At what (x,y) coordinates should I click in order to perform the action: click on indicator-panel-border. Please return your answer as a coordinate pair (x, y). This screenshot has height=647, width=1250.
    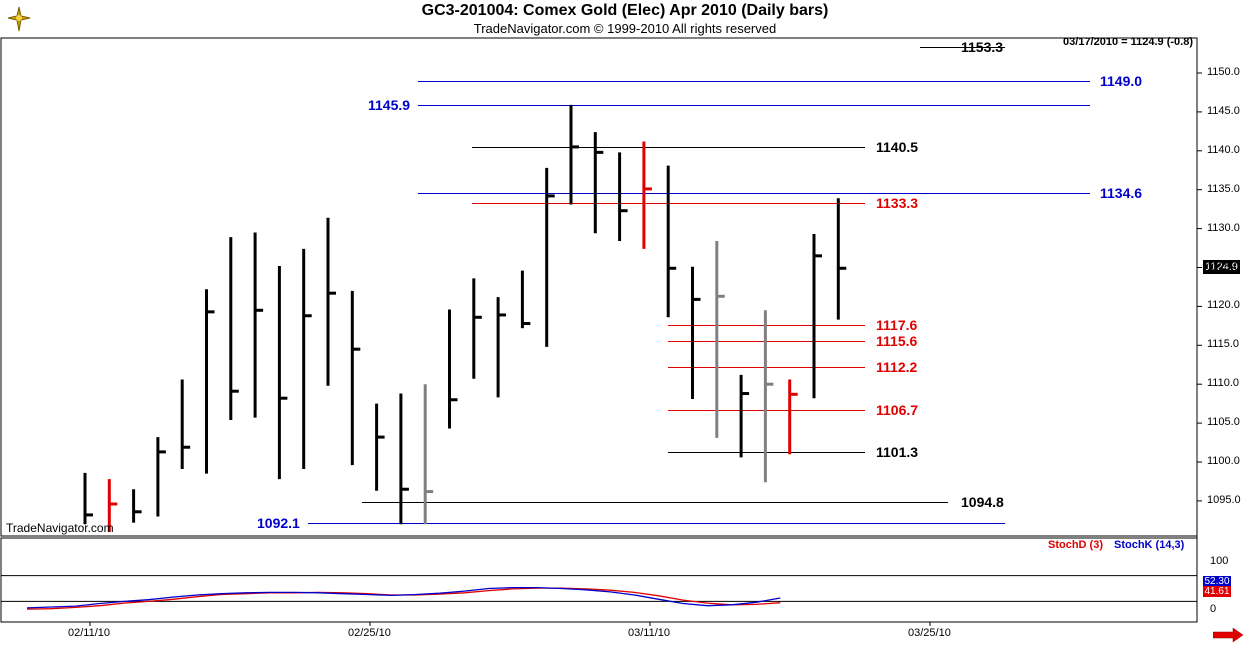
    Looking at the image, I should click on (599, 580).